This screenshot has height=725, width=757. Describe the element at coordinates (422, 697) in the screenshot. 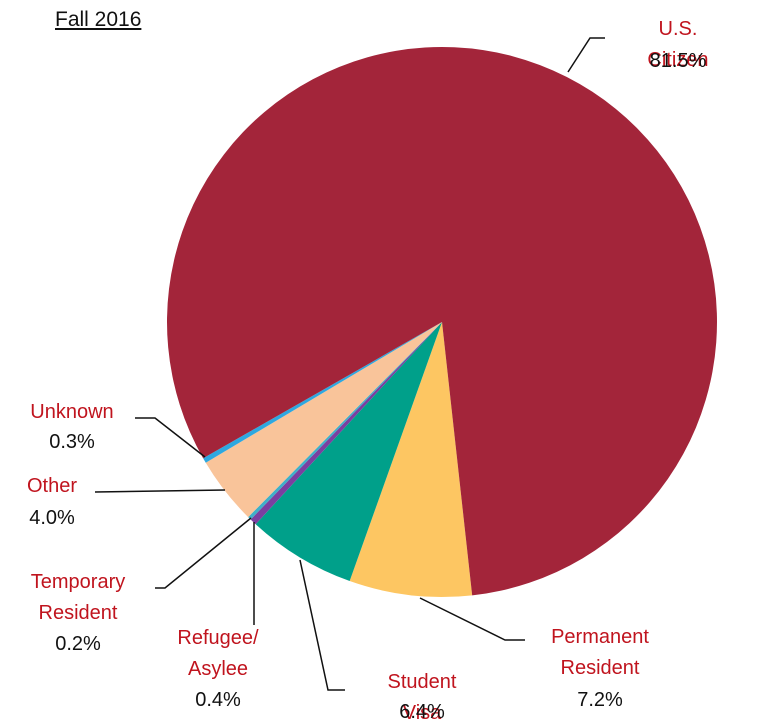

I see `slice-label: Student Visa` at that location.